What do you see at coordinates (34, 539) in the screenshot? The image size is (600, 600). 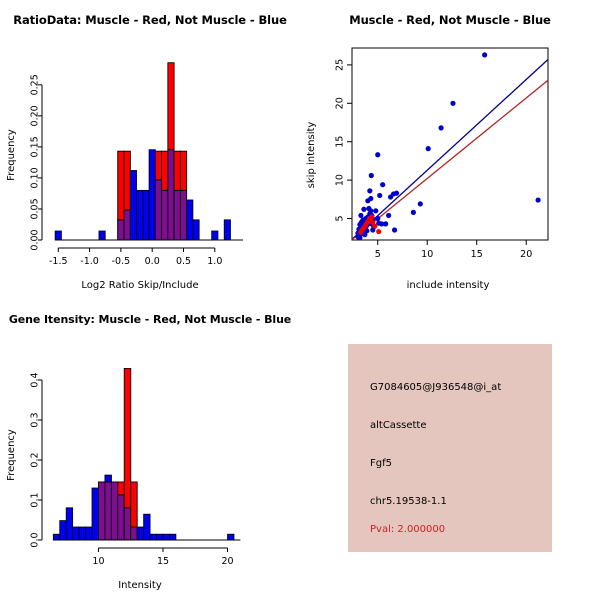 I see `y-tick-label: 0.0` at bounding box center [34, 539].